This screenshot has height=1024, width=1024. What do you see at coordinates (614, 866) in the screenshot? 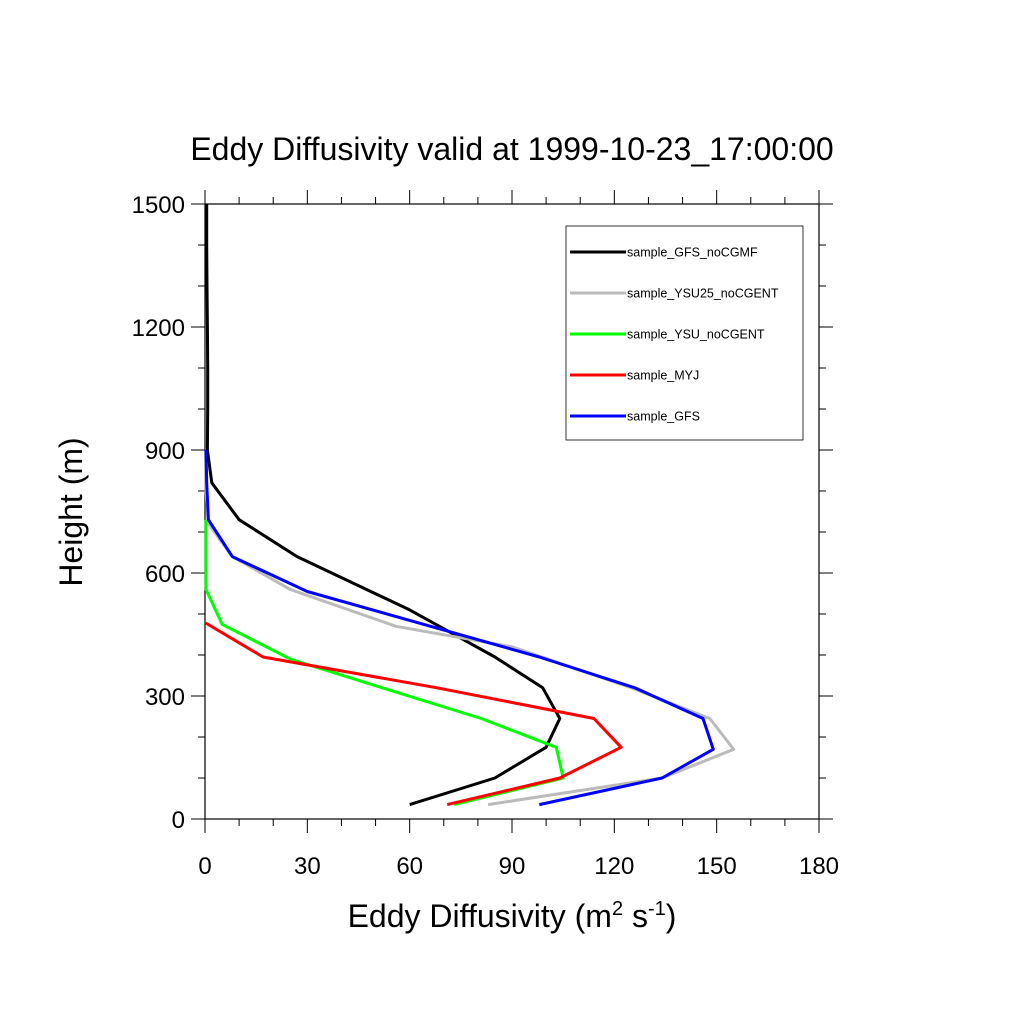
I see `x-tick-label: 120` at bounding box center [614, 866].